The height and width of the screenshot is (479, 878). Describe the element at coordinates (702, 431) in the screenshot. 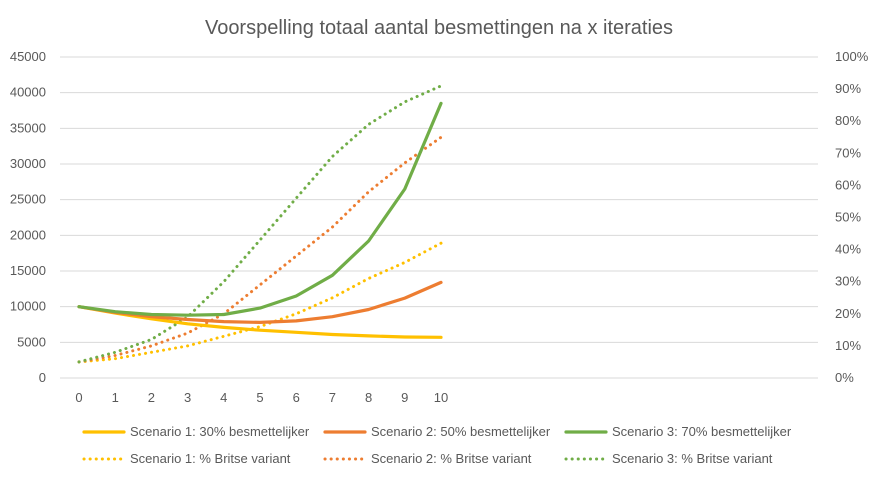

I see `legend-label: Scenario 3: 70% besmettelijker` at that location.